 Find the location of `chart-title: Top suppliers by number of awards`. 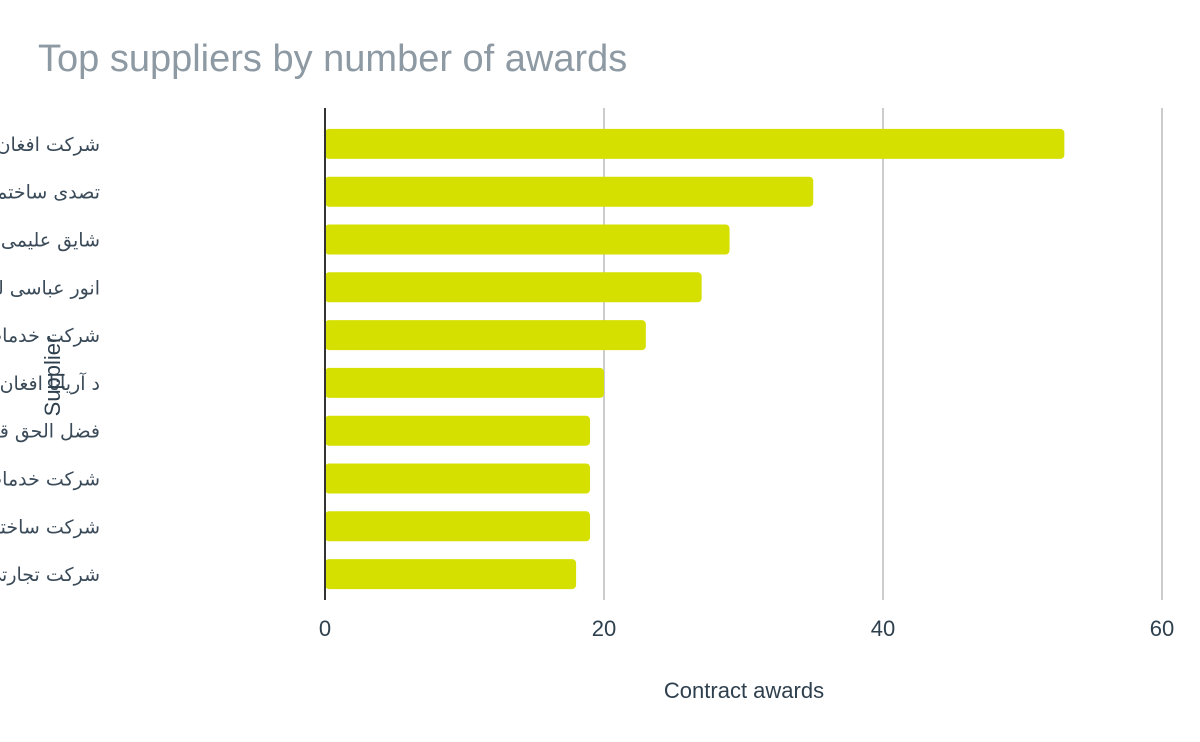

chart-title: Top suppliers by number of awards is located at coordinates (333, 59).